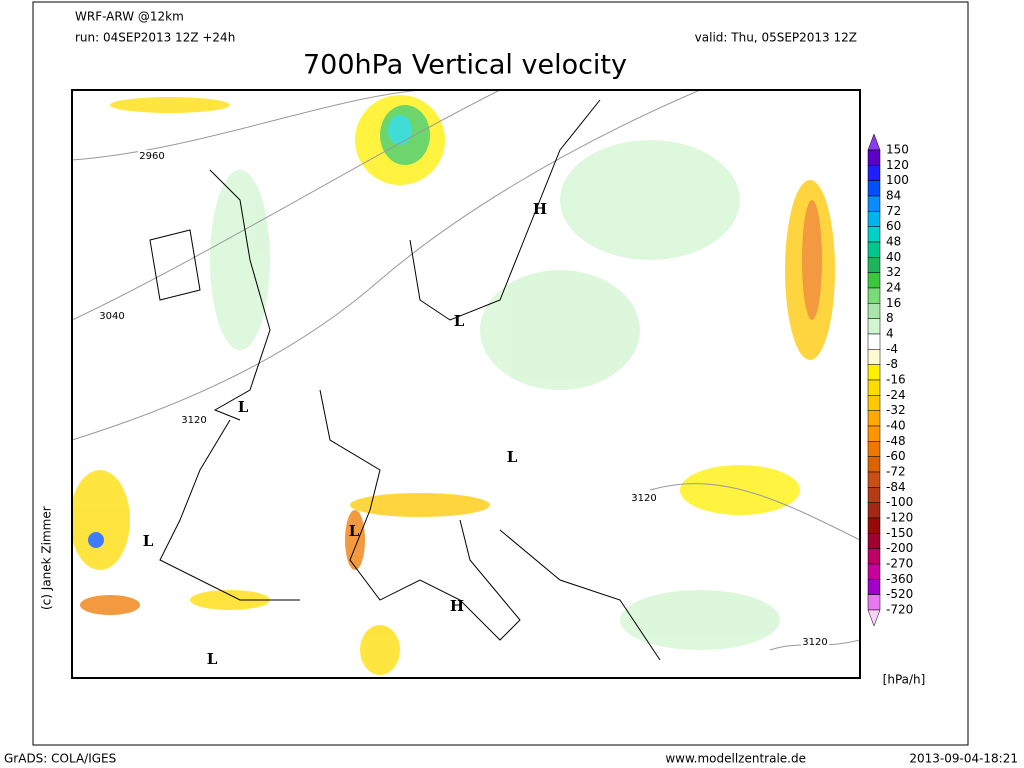  I want to click on colorbar-label: -8, so click(892, 364).